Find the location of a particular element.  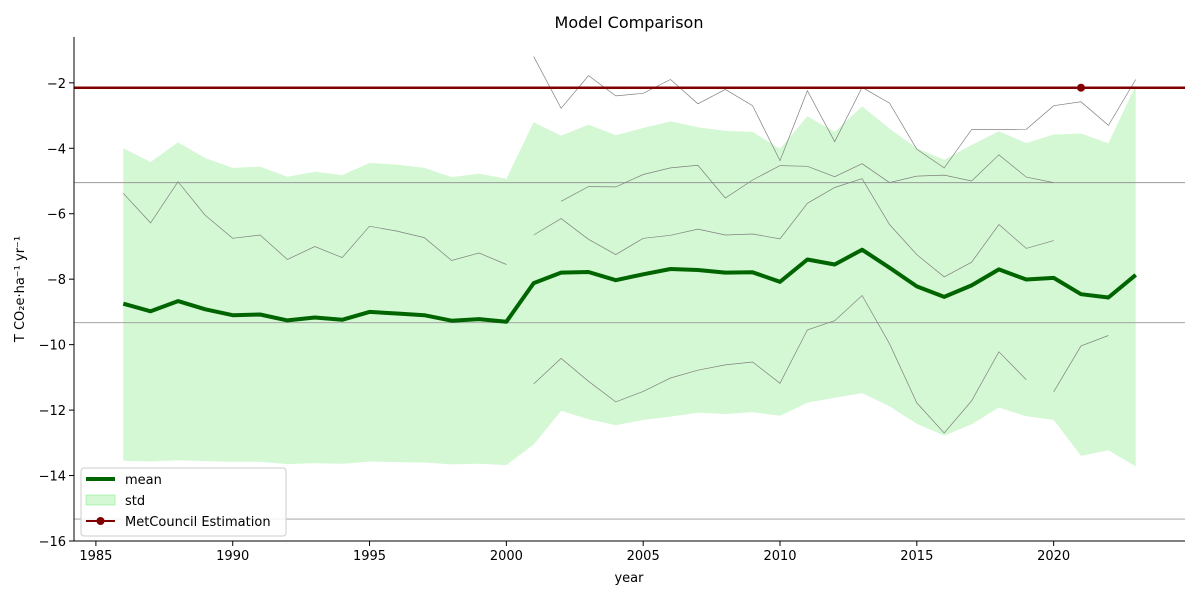

y-tick-label: −2 is located at coordinates (56, 84).